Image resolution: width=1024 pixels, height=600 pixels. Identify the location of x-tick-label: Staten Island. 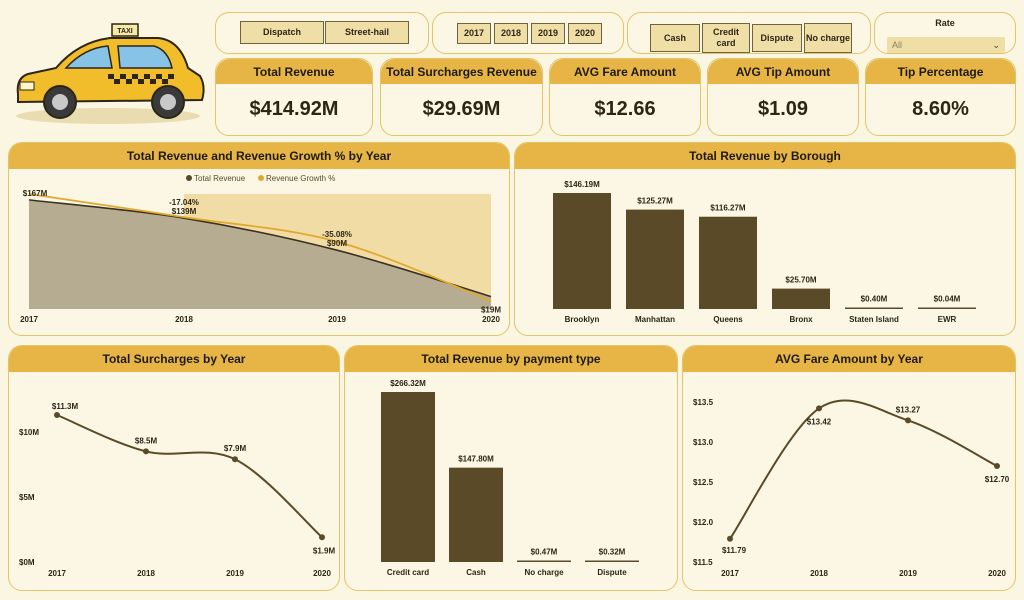
(874, 319).